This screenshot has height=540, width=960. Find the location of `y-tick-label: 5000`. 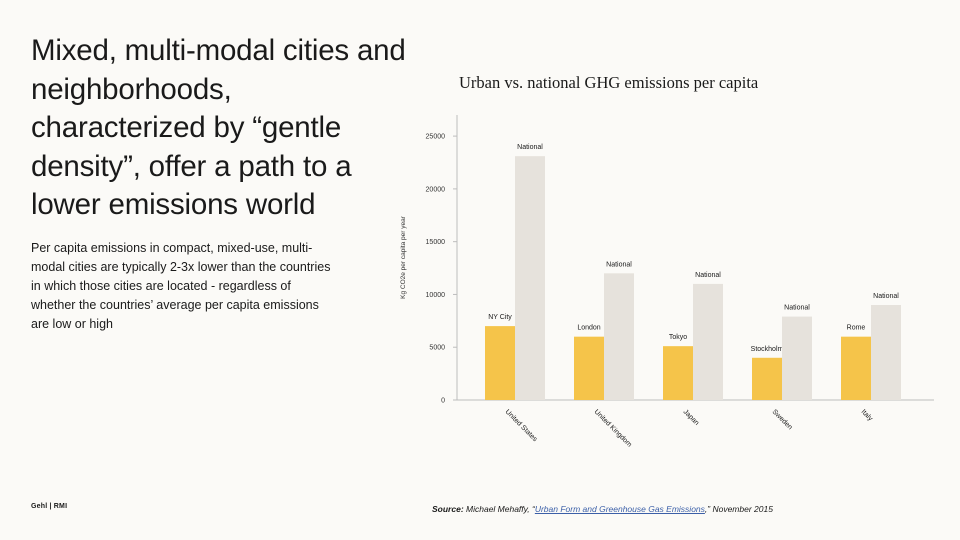

y-tick-label: 5000 is located at coordinates (437, 348).